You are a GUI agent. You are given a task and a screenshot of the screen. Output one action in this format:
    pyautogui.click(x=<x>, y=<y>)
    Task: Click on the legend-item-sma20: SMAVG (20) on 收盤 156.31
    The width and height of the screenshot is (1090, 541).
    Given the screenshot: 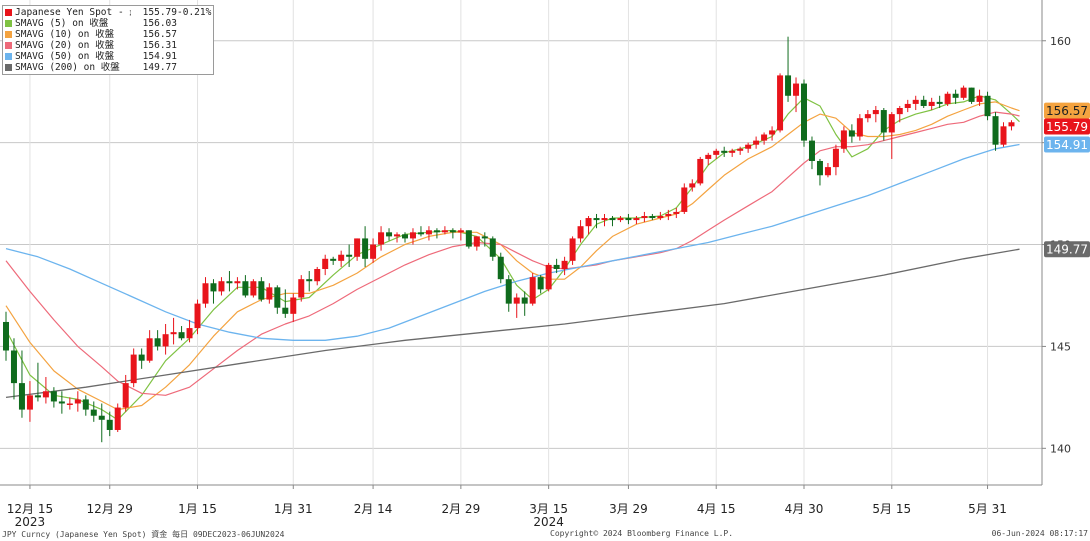 What is the action you would take?
    pyautogui.click(x=108, y=45)
    